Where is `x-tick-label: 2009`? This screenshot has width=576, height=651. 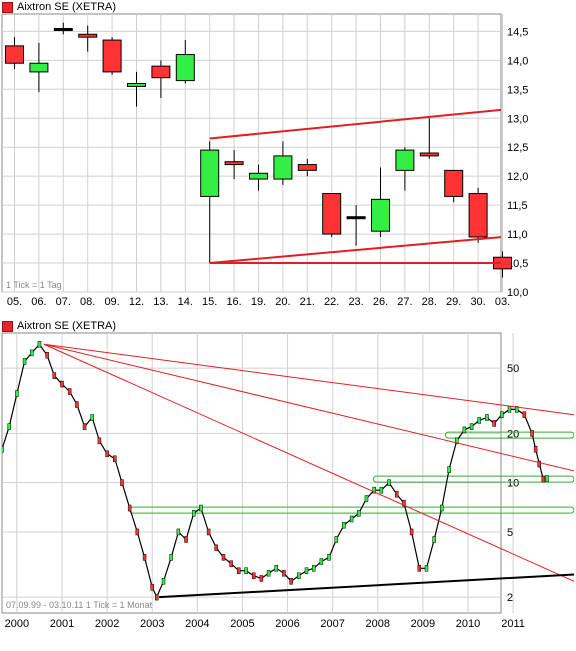
x-tick-label: 2009 is located at coordinates (423, 624).